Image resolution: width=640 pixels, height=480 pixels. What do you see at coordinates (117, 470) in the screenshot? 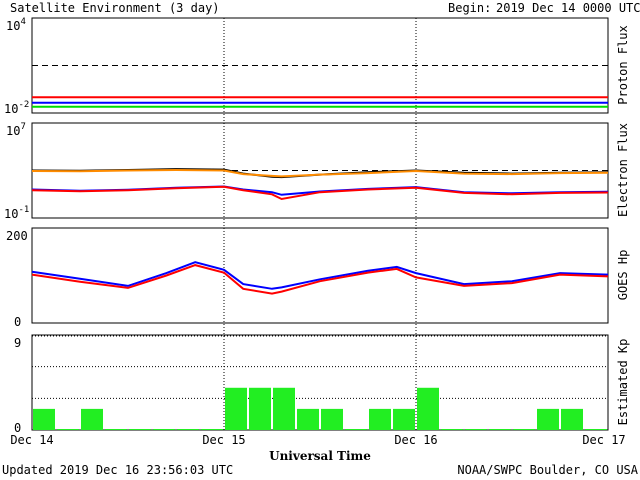
I see `updated-timestamp: Updated 2019 Dec 16 23:56:03 UTC` at bounding box center [117, 470].